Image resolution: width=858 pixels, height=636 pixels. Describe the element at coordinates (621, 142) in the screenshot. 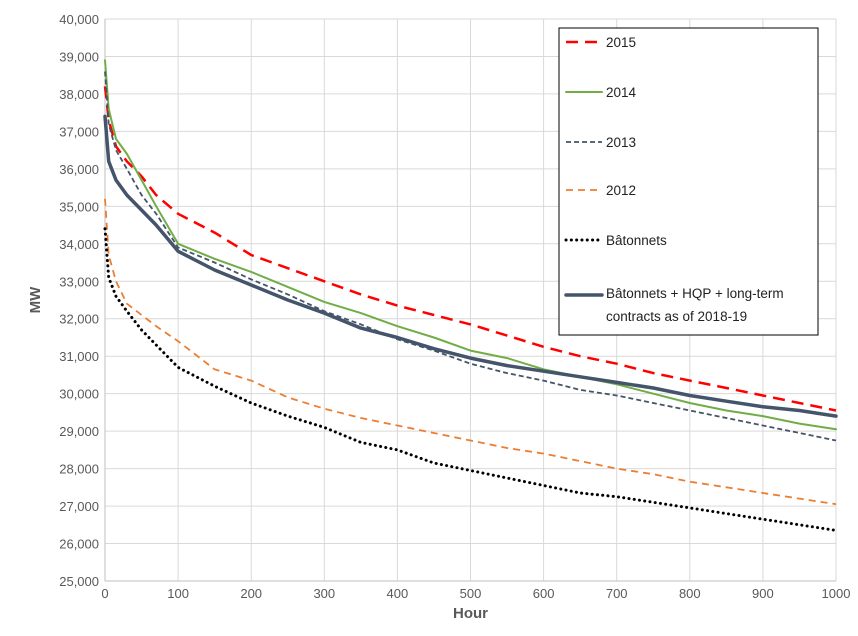

I see `legend-label-2: 2013` at that location.